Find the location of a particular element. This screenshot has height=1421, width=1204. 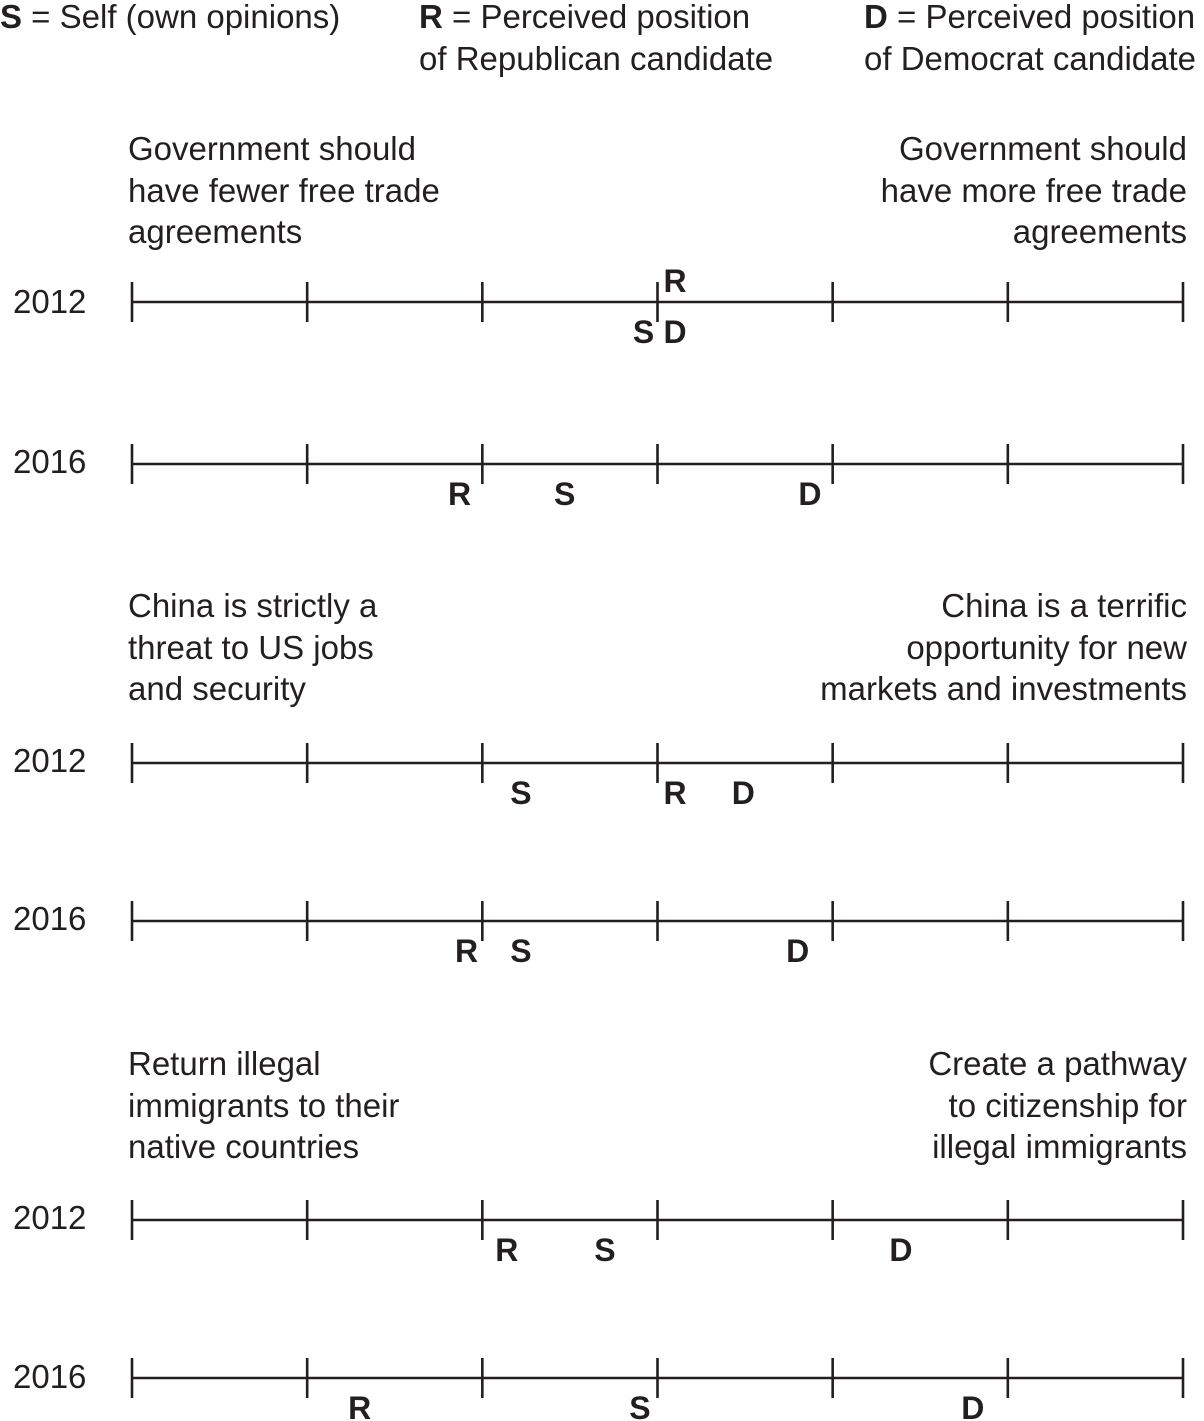

legend-democrat-code: D is located at coordinates (876, 17).